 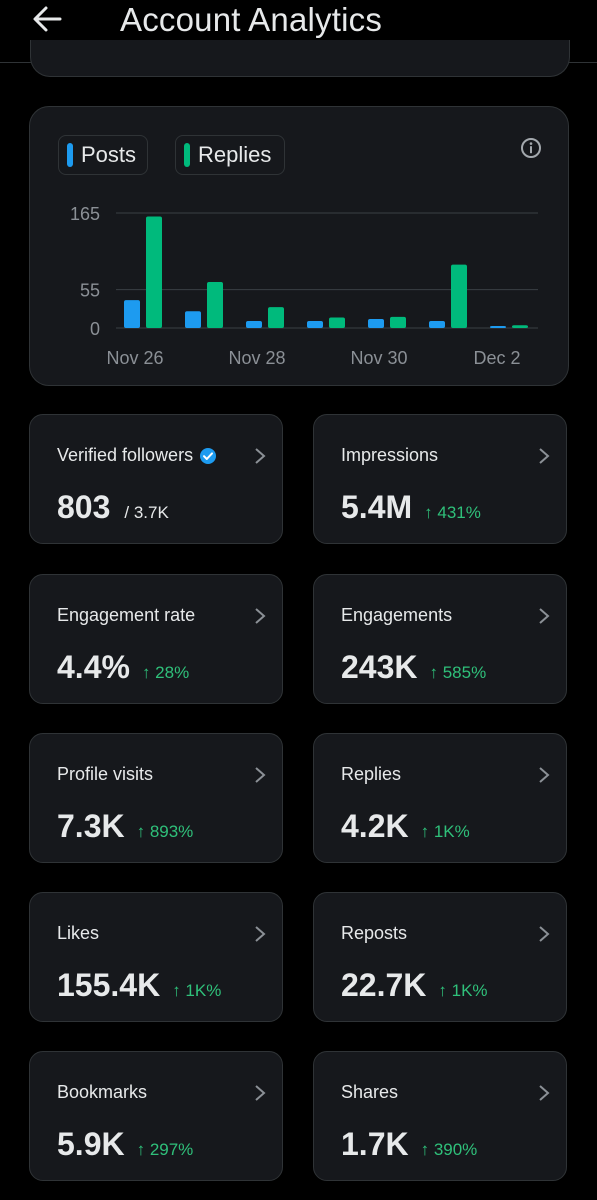 I want to click on reposts-value: 22.7K, so click(x=384, y=985).